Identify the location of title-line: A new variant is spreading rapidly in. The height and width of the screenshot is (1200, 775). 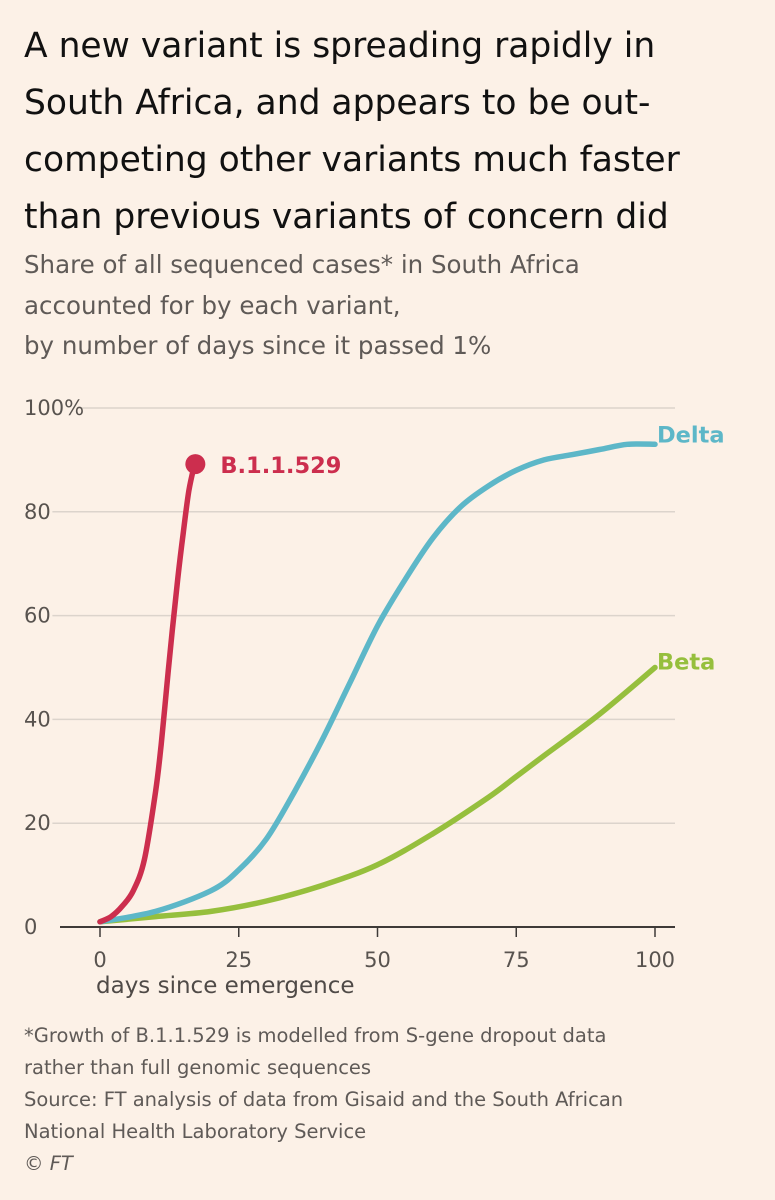
(340, 46).